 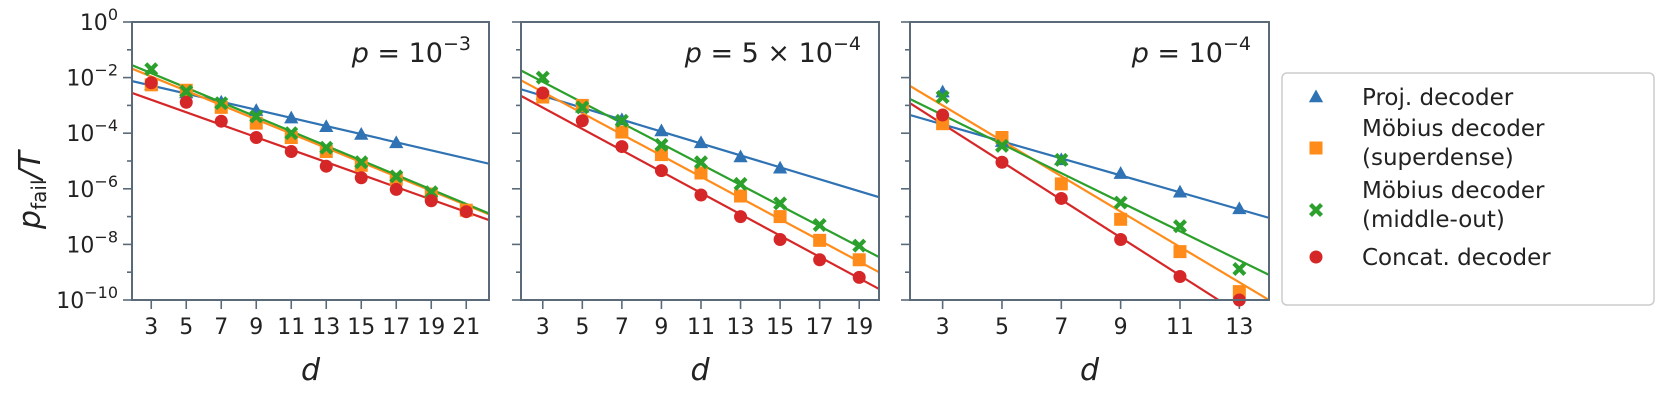 What do you see at coordinates (1191, 51) in the screenshot?
I see `p-annotation: p = 10−4` at bounding box center [1191, 51].